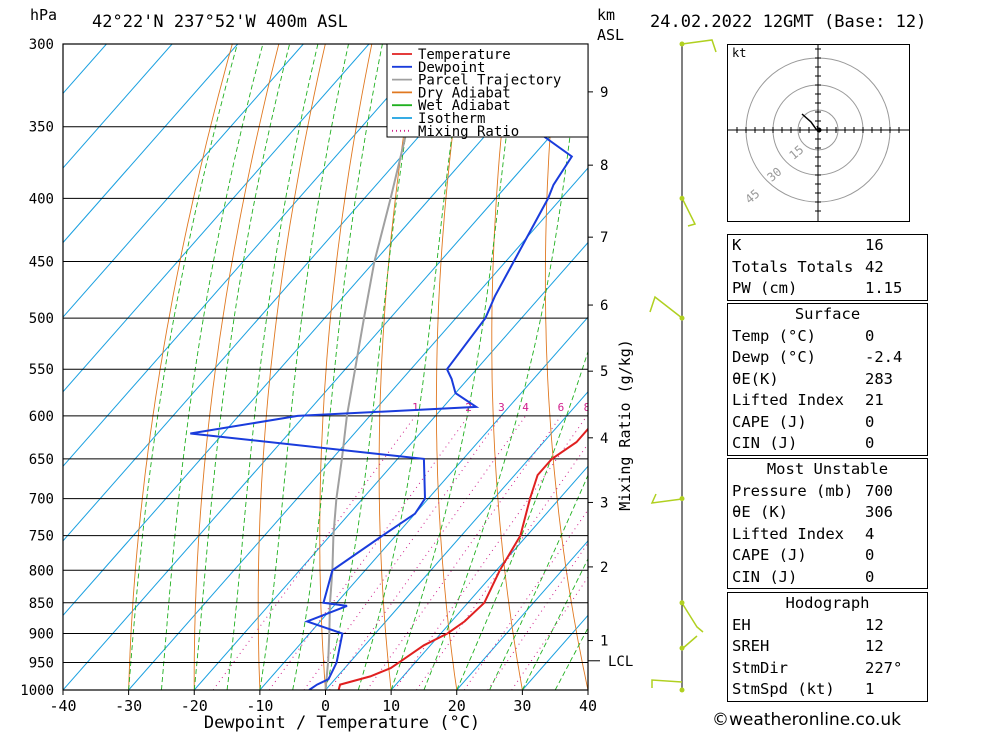 This screenshot has width=1000, height=733. I want to click on legend-label: Mixing Ratio, so click(468, 132).